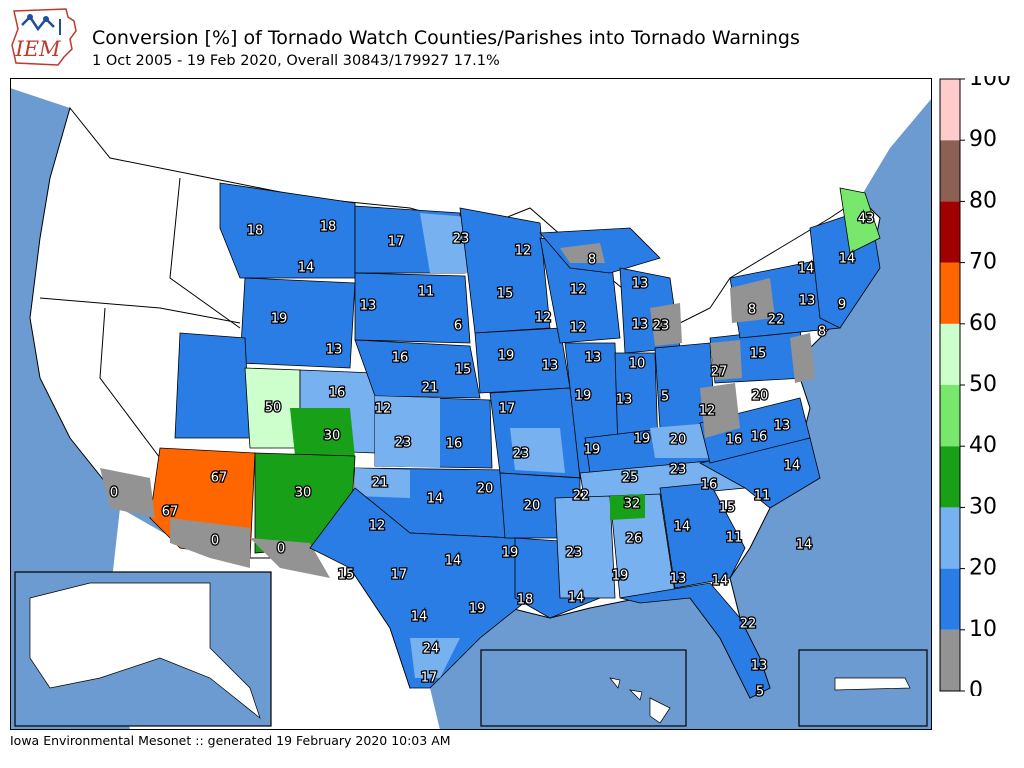 The height and width of the screenshot is (768, 1024). I want to click on colorbar-tick-label: 30, so click(983, 506).